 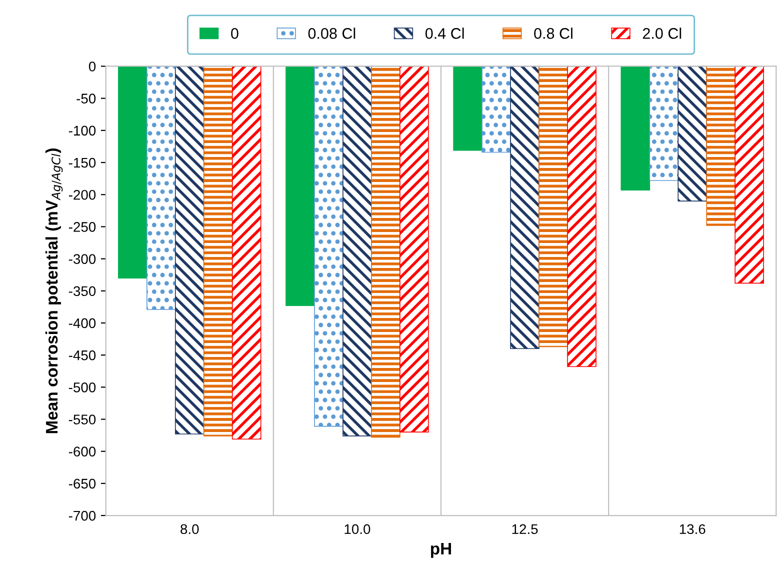 I want to click on legend-label: 0, so click(x=234, y=33).